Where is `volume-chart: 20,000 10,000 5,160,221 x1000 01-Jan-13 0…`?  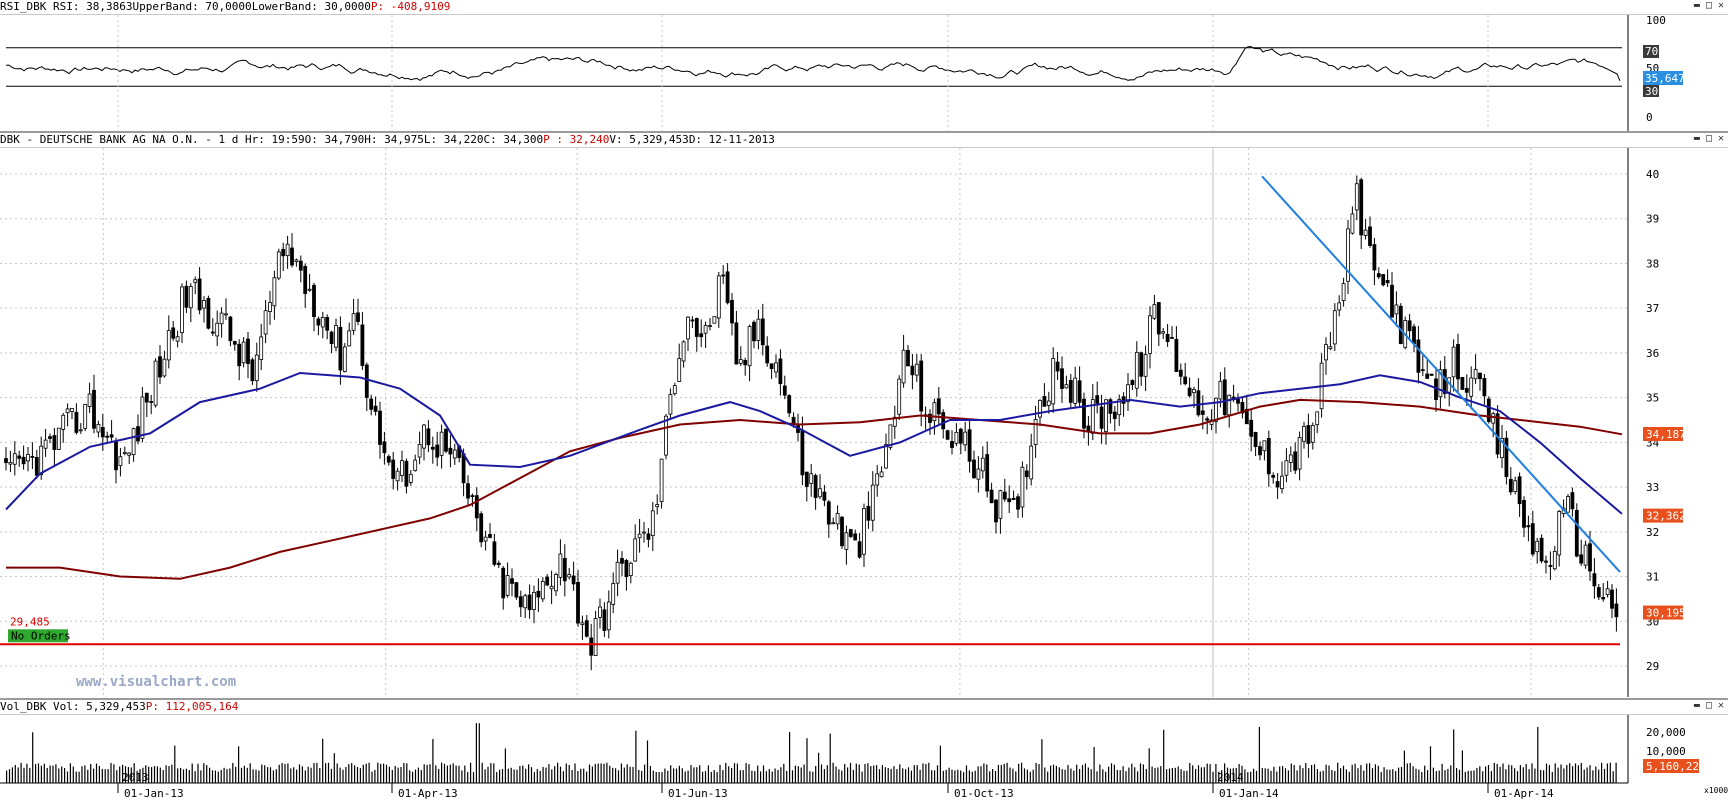 volume-chart: 20,000 10,000 5,160,221 x1000 01-Jan-13 0… is located at coordinates (864, 761).